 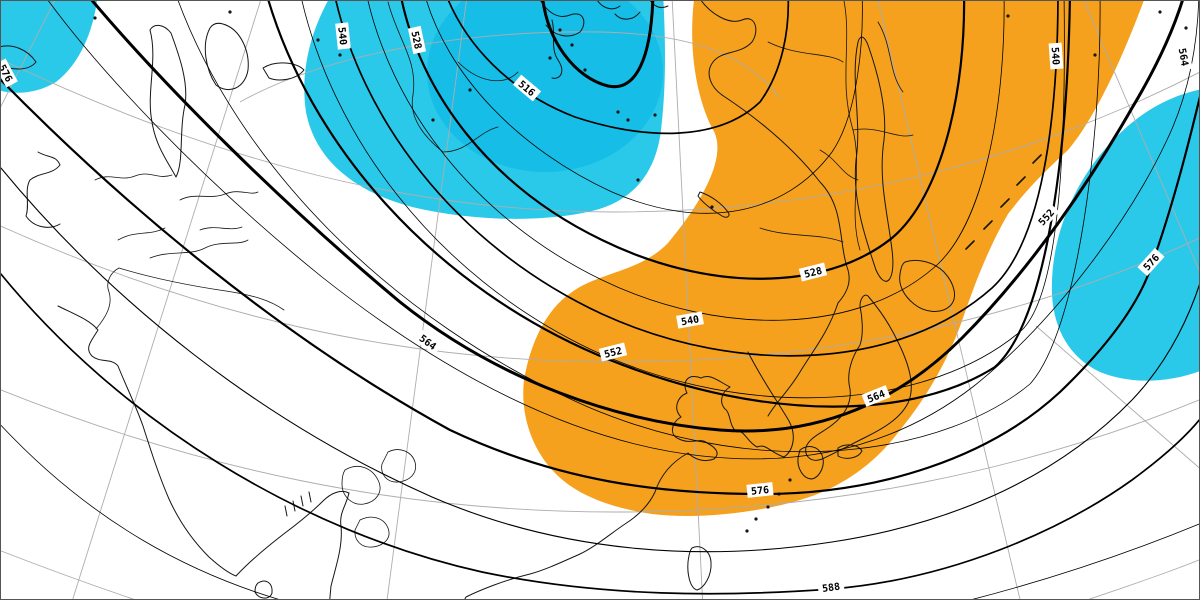 What do you see at coordinates (695, 419) in the screenshot?
I see `coastline-bohai-shandong` at bounding box center [695, 419].